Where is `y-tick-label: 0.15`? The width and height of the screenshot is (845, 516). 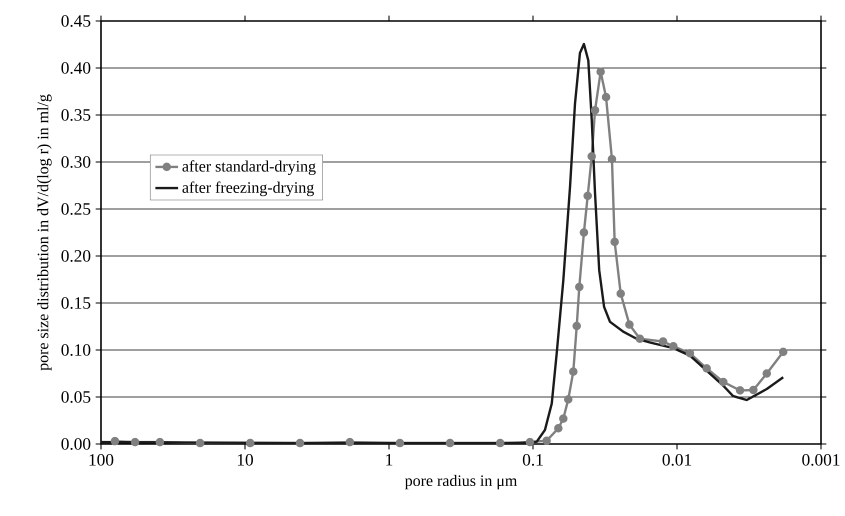
y-tick-label: 0.15 is located at coordinates (75, 303).